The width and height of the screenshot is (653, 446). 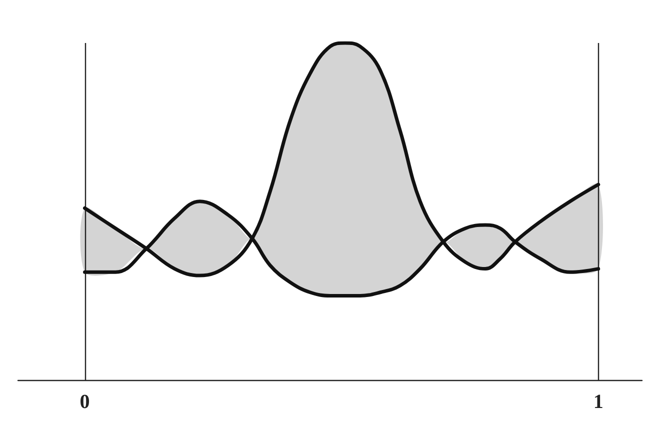 I want to click on x-tick-label: 1, so click(x=598, y=402).